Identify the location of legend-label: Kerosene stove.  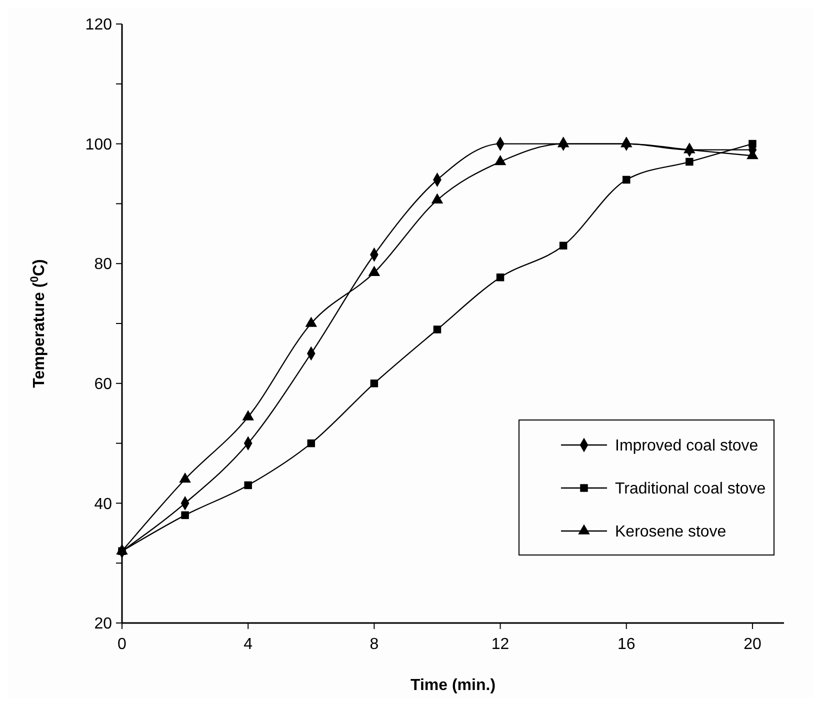
(670, 532).